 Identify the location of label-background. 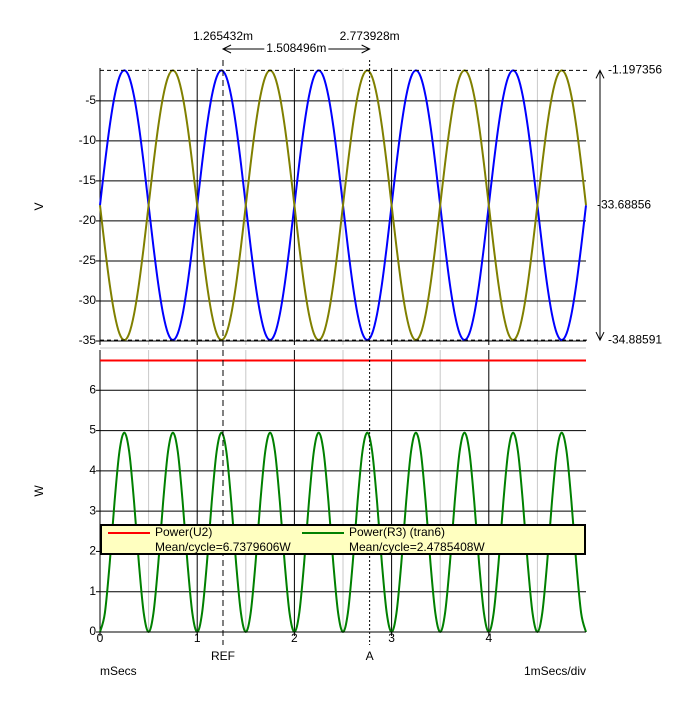
(296, 48).